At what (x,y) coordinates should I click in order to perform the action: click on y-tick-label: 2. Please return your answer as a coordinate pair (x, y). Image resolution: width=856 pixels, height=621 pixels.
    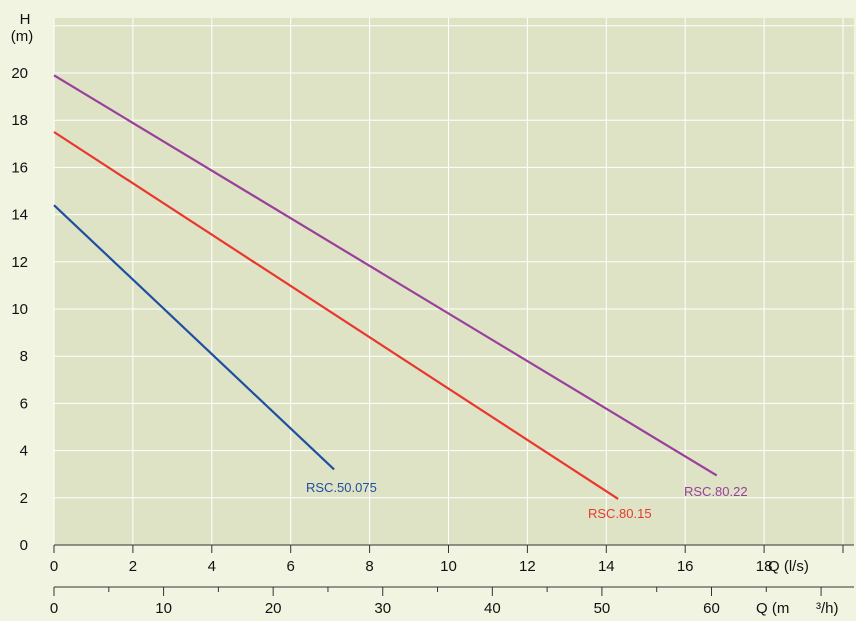
    Looking at the image, I should click on (24, 498).